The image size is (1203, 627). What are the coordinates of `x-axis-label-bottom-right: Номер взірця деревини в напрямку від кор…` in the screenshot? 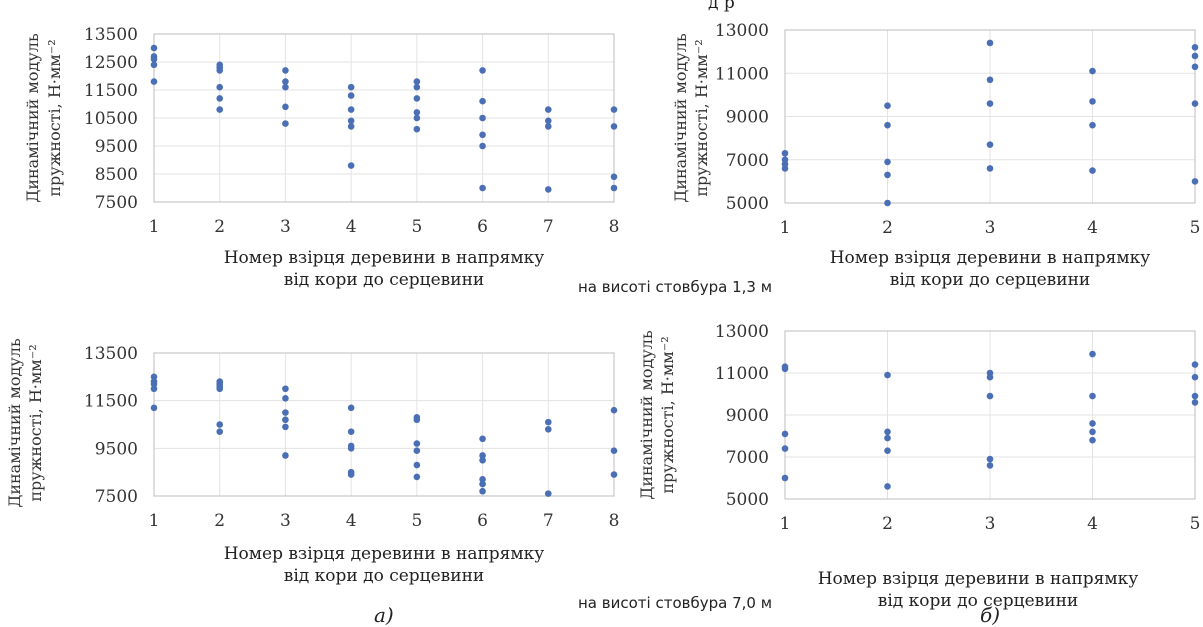 It's located at (978, 590).